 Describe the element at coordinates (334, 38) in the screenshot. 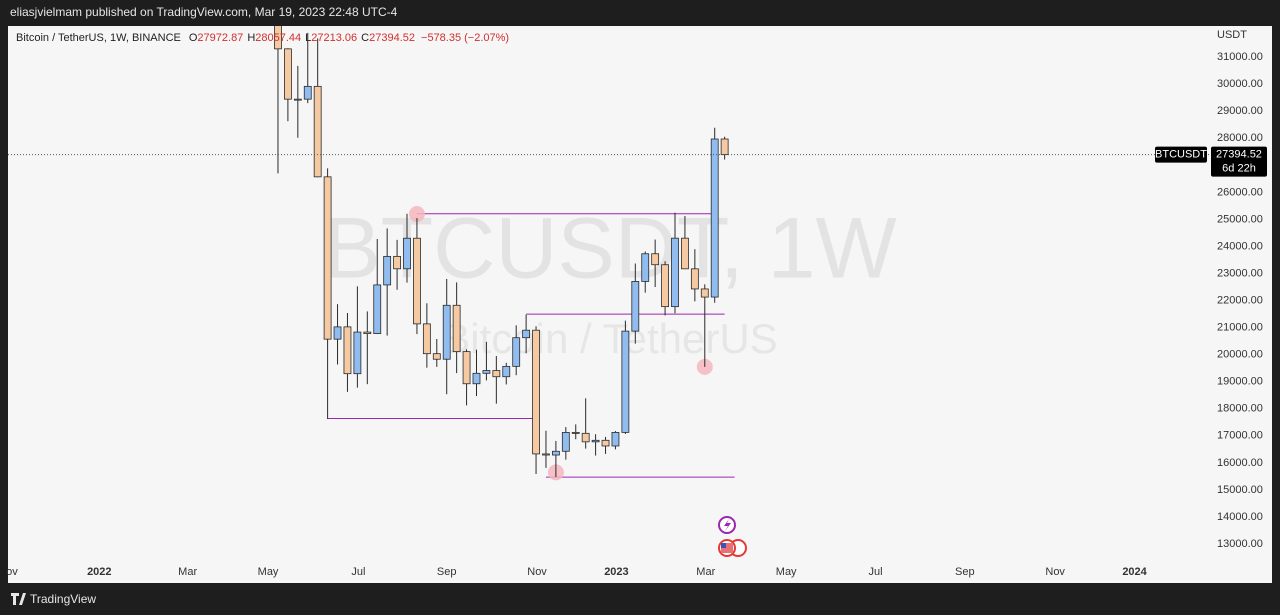

I see `ohlc-value: 27213.06` at that location.